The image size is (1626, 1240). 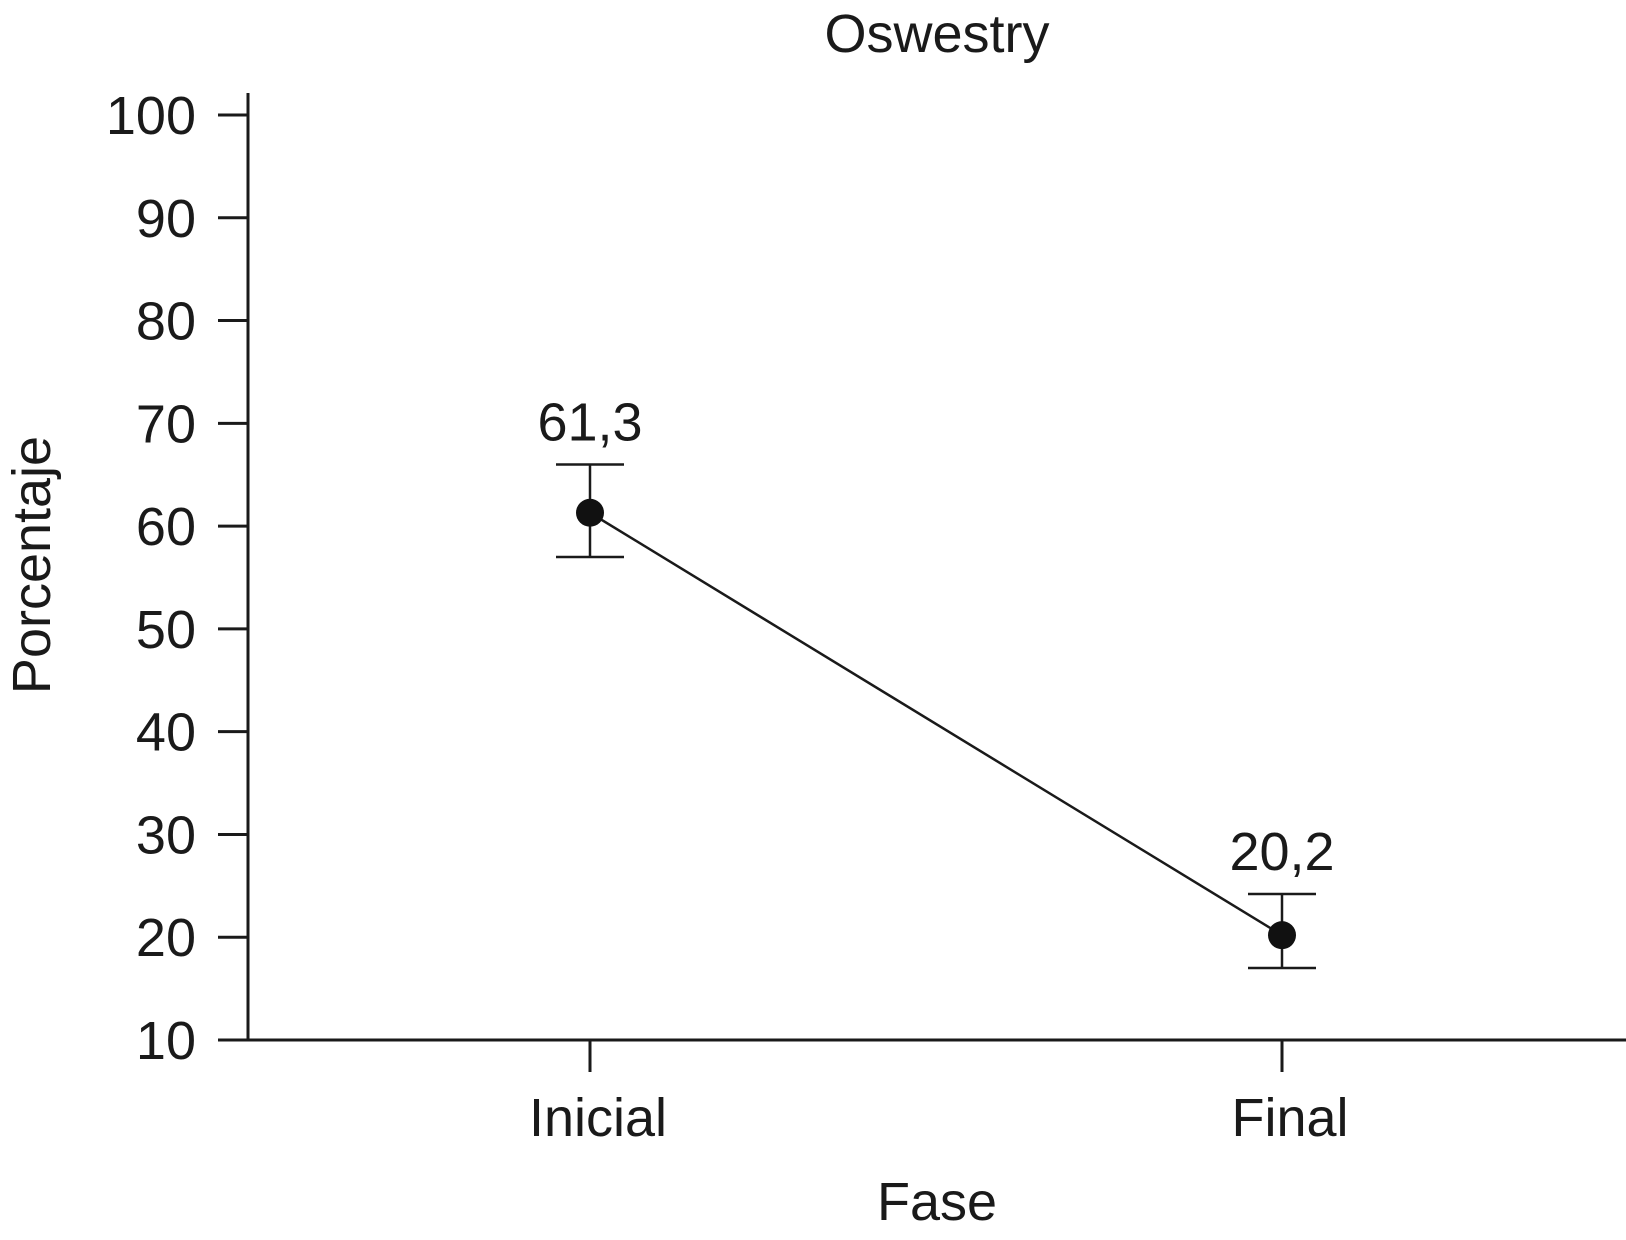 I want to click on y-tick-label-40: 40, so click(x=166, y=733).